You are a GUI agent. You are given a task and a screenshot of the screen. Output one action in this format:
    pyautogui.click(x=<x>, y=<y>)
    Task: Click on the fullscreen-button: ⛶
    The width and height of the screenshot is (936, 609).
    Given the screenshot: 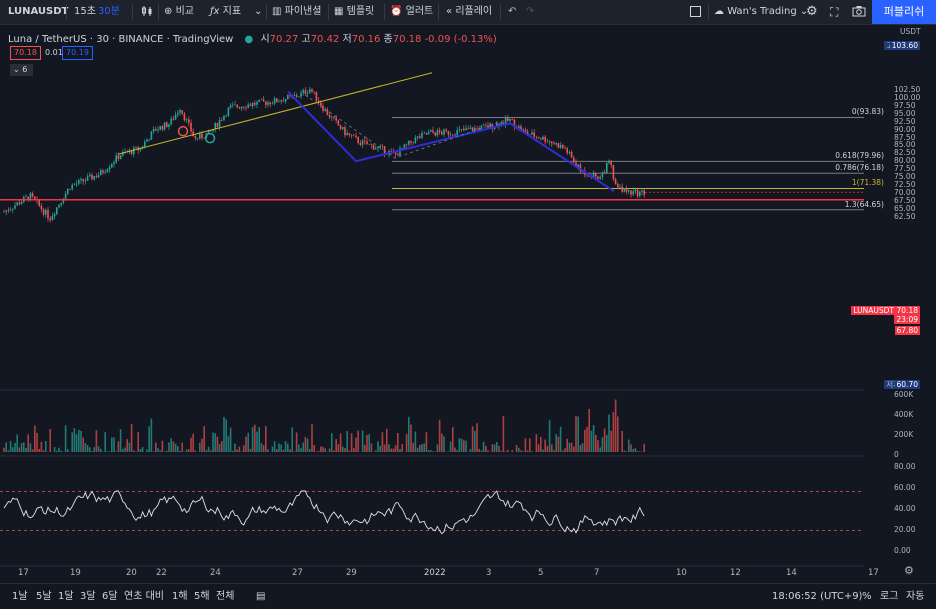 What is the action you would take?
    pyautogui.click(x=834, y=12)
    